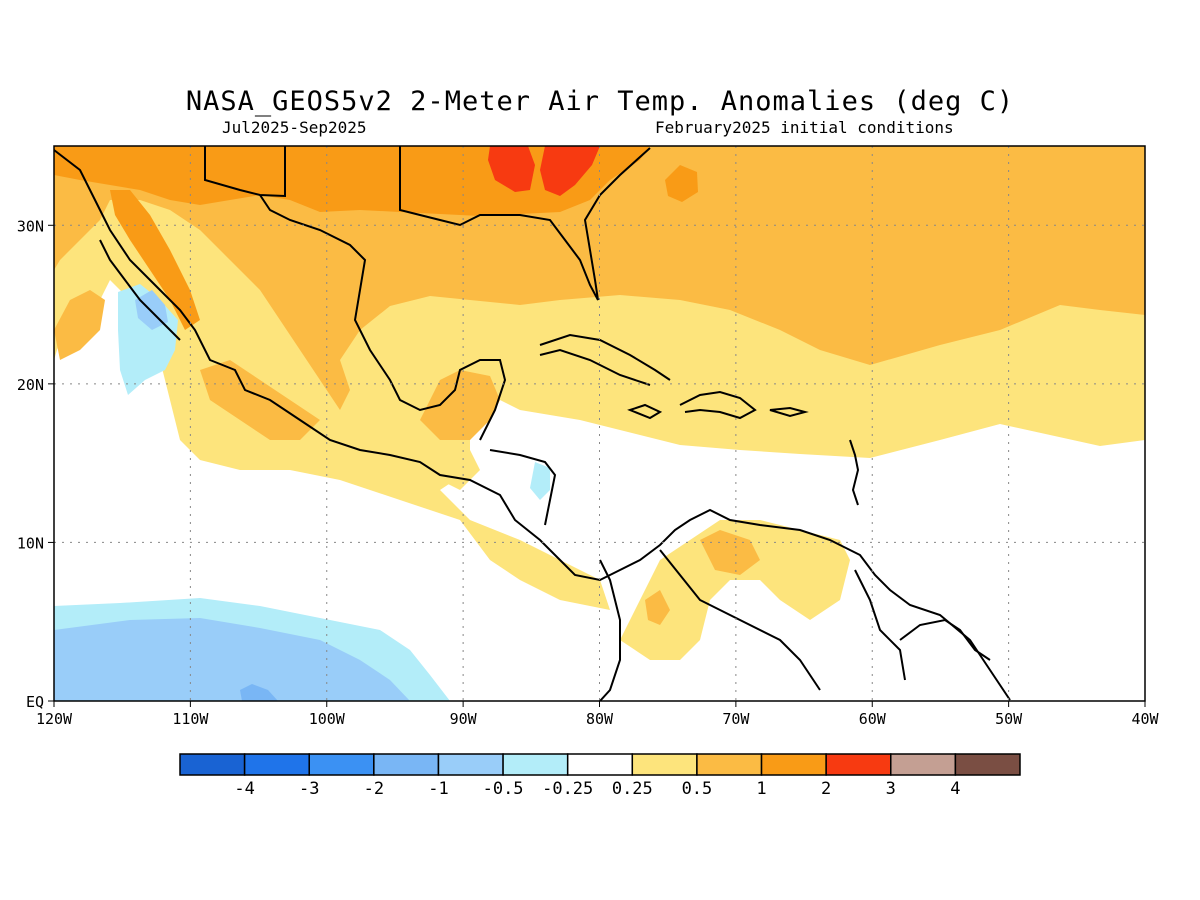 The height and width of the screenshot is (900, 1200). Describe the element at coordinates (873, 719) in the screenshot. I see `lon-tick-label: 60W` at that location.